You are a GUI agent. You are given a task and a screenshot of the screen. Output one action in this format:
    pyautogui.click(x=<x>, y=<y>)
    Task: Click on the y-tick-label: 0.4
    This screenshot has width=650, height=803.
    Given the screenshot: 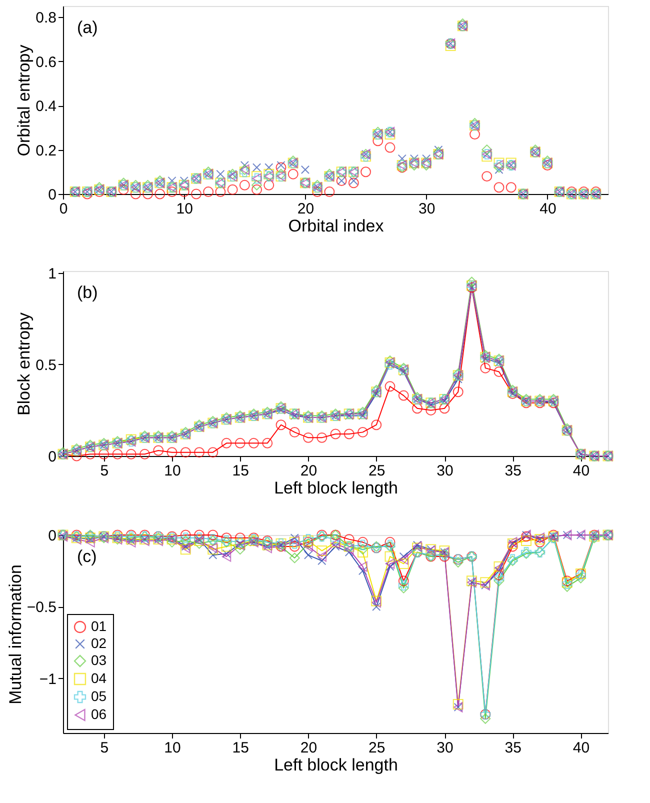 What is the action you would take?
    pyautogui.click(x=46, y=107)
    